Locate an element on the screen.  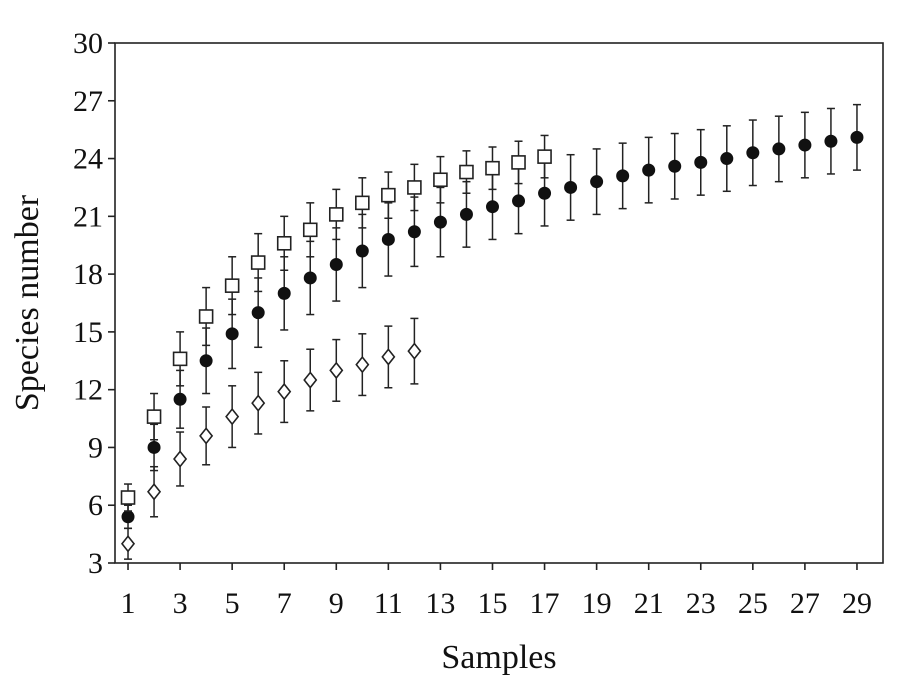
y-tick-label: 9 is located at coordinates (95, 447).